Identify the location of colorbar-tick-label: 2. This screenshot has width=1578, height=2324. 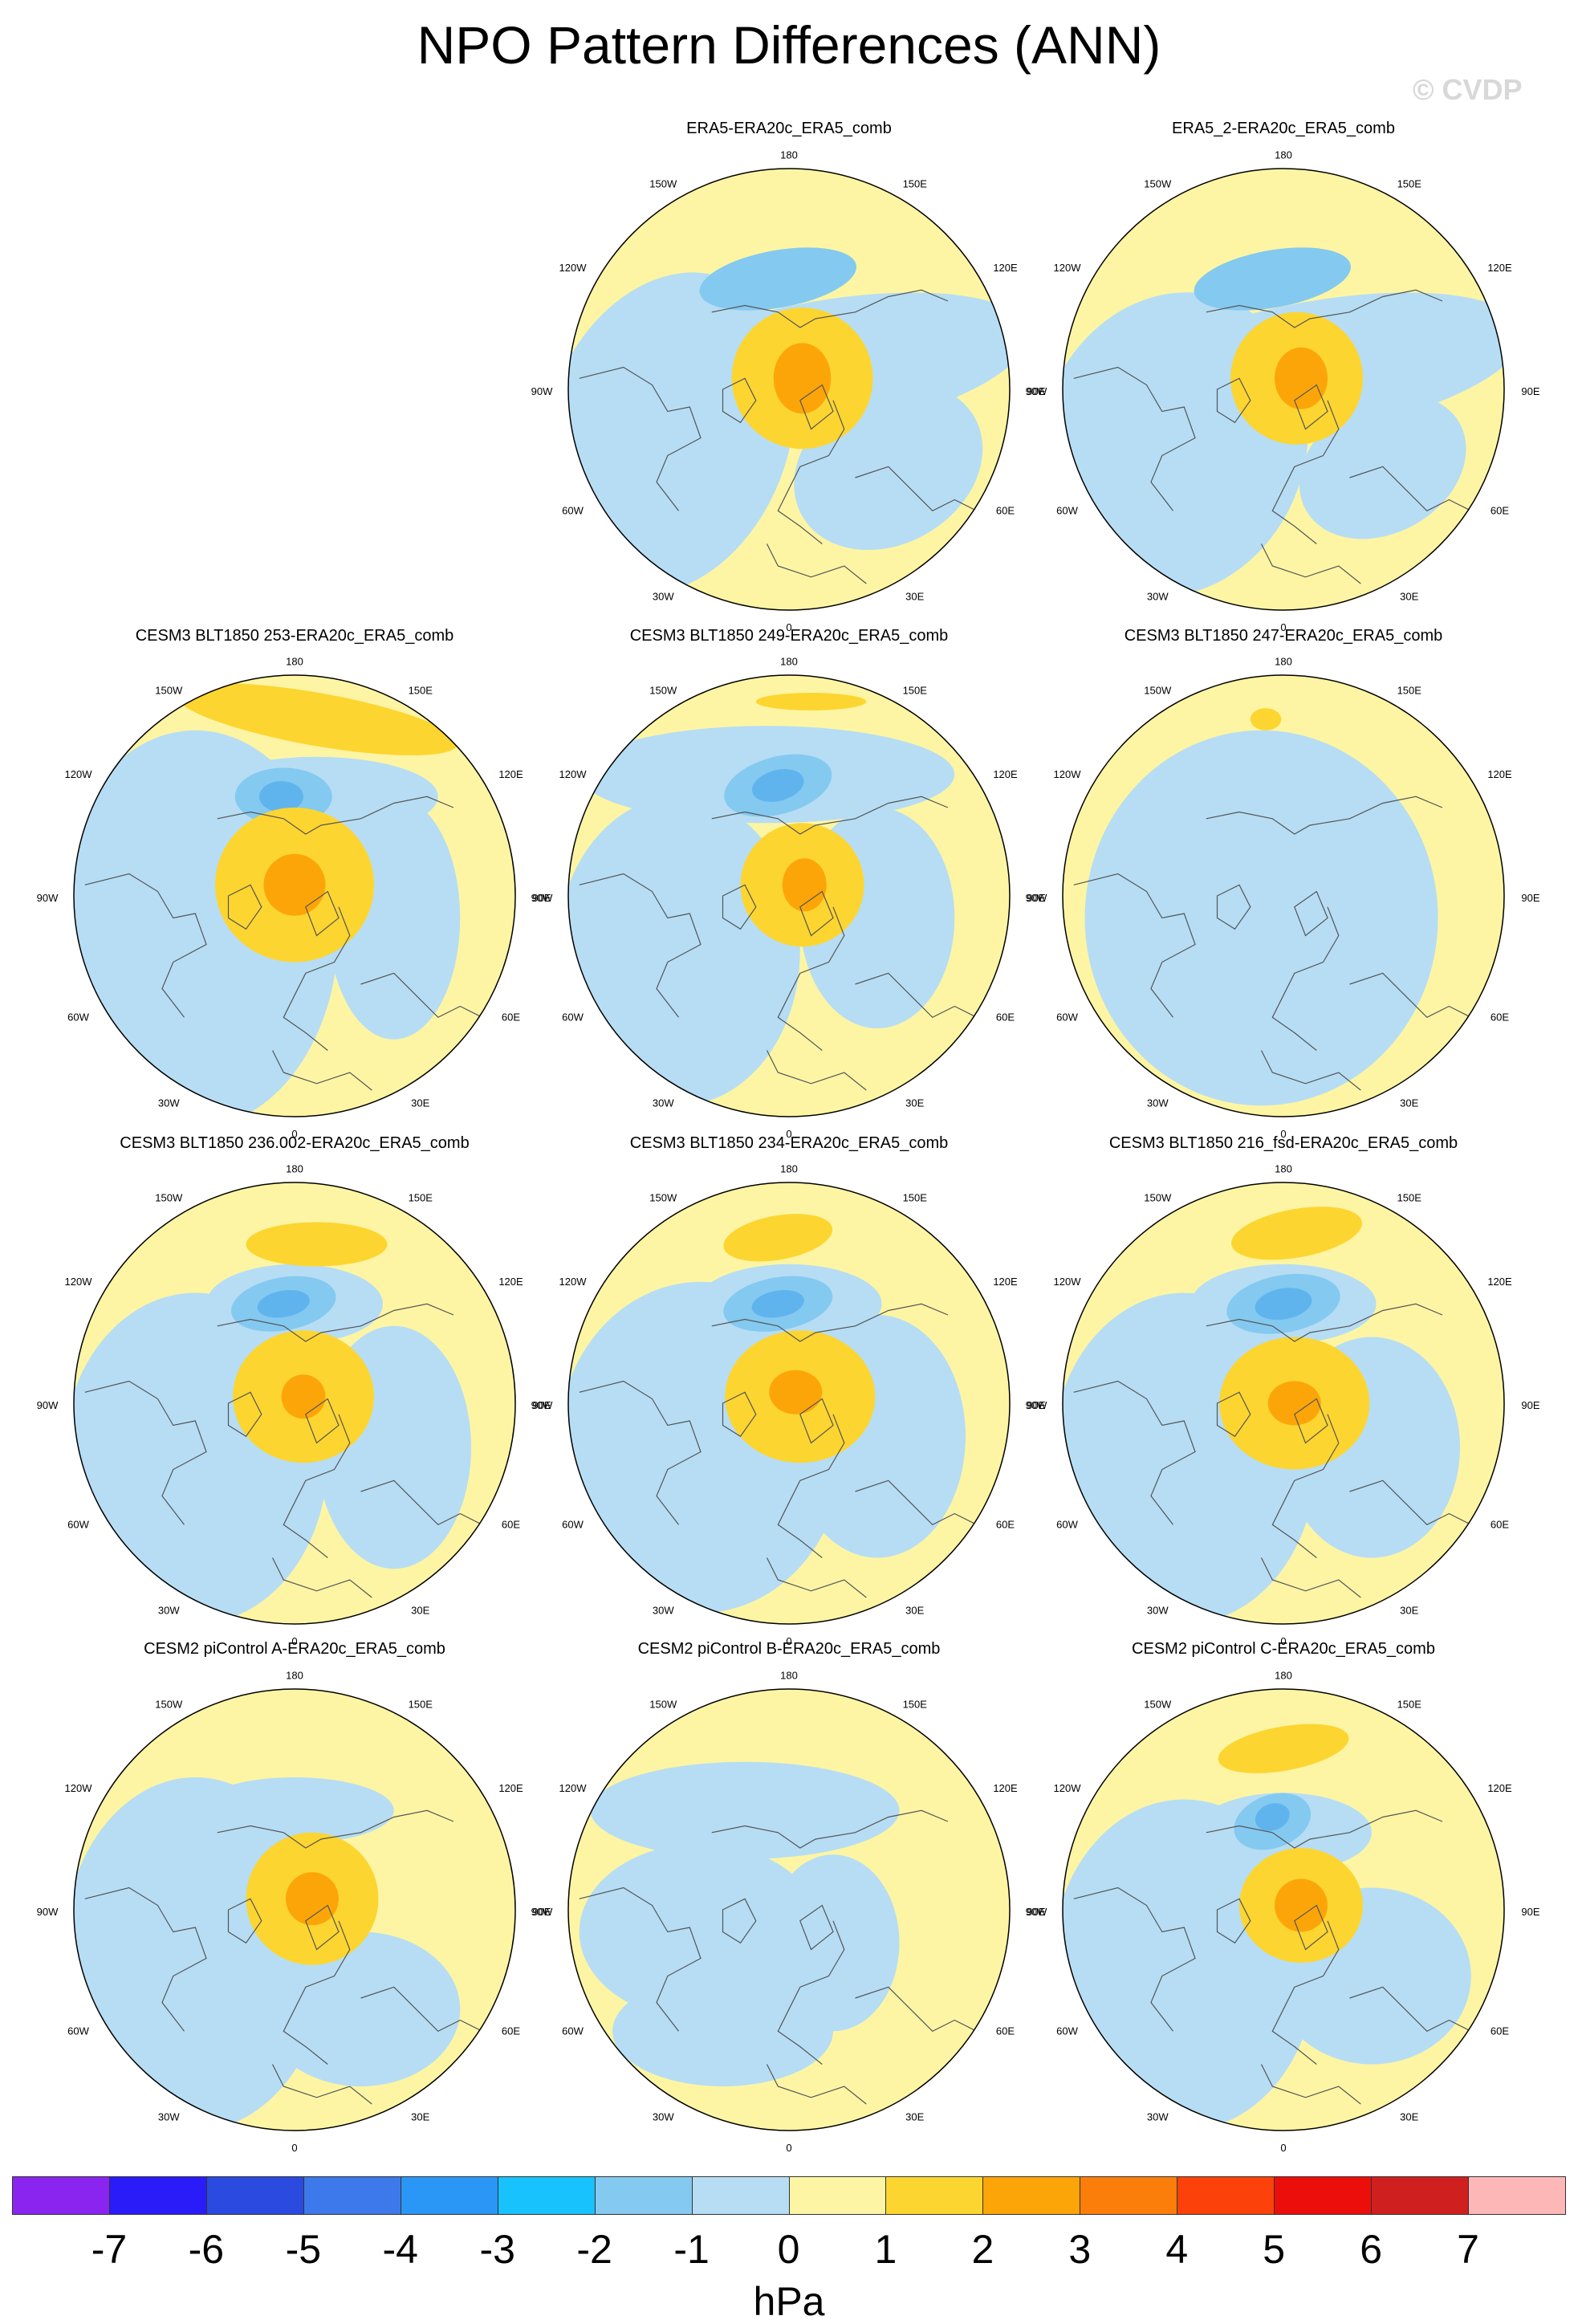
(983, 2249).